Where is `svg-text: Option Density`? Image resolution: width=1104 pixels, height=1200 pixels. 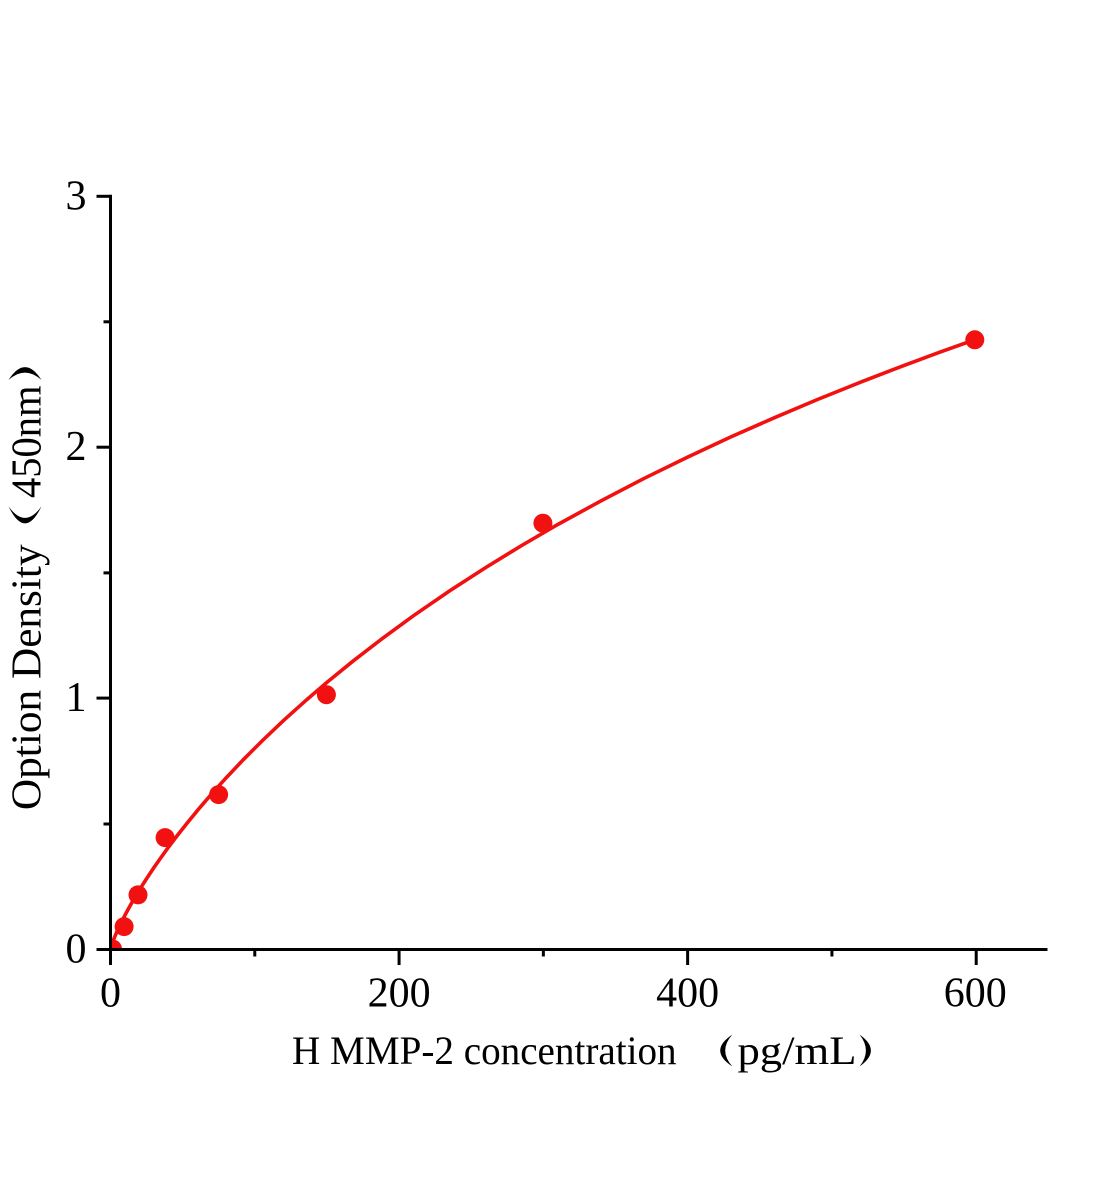
svg-text: Option Density is located at coordinates (27, 677).